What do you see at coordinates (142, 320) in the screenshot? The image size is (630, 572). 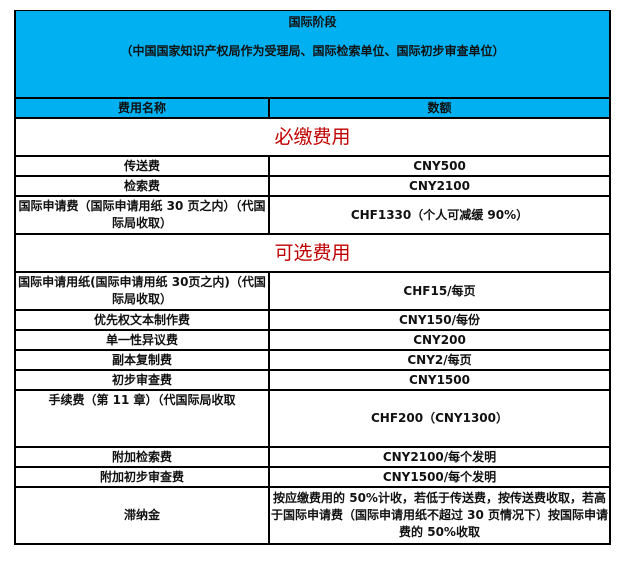 I see `fee-name: 优先权文本制作费` at bounding box center [142, 320].